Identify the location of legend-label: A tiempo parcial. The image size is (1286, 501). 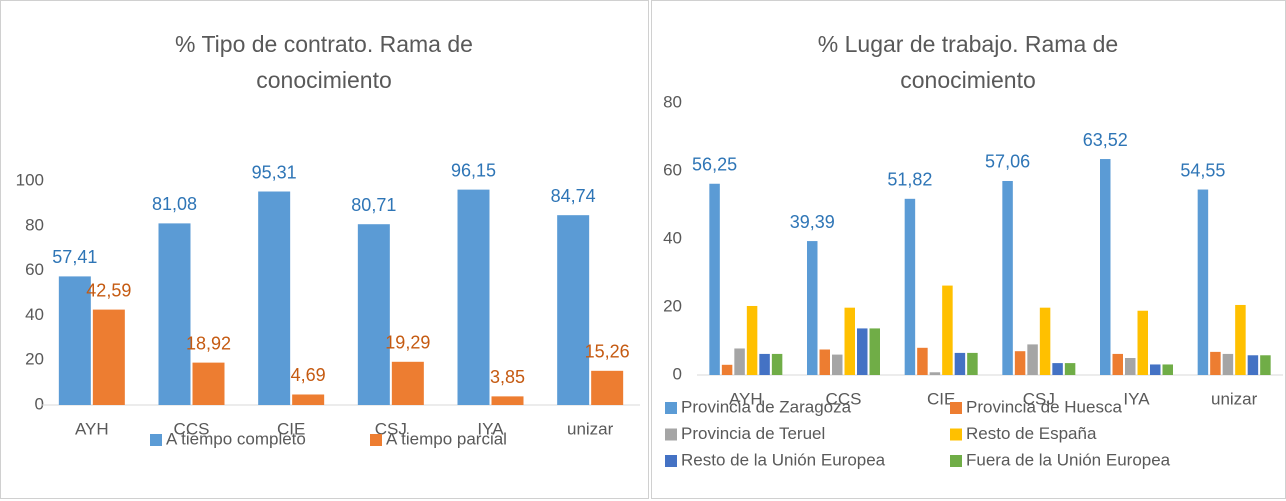
(446, 438).